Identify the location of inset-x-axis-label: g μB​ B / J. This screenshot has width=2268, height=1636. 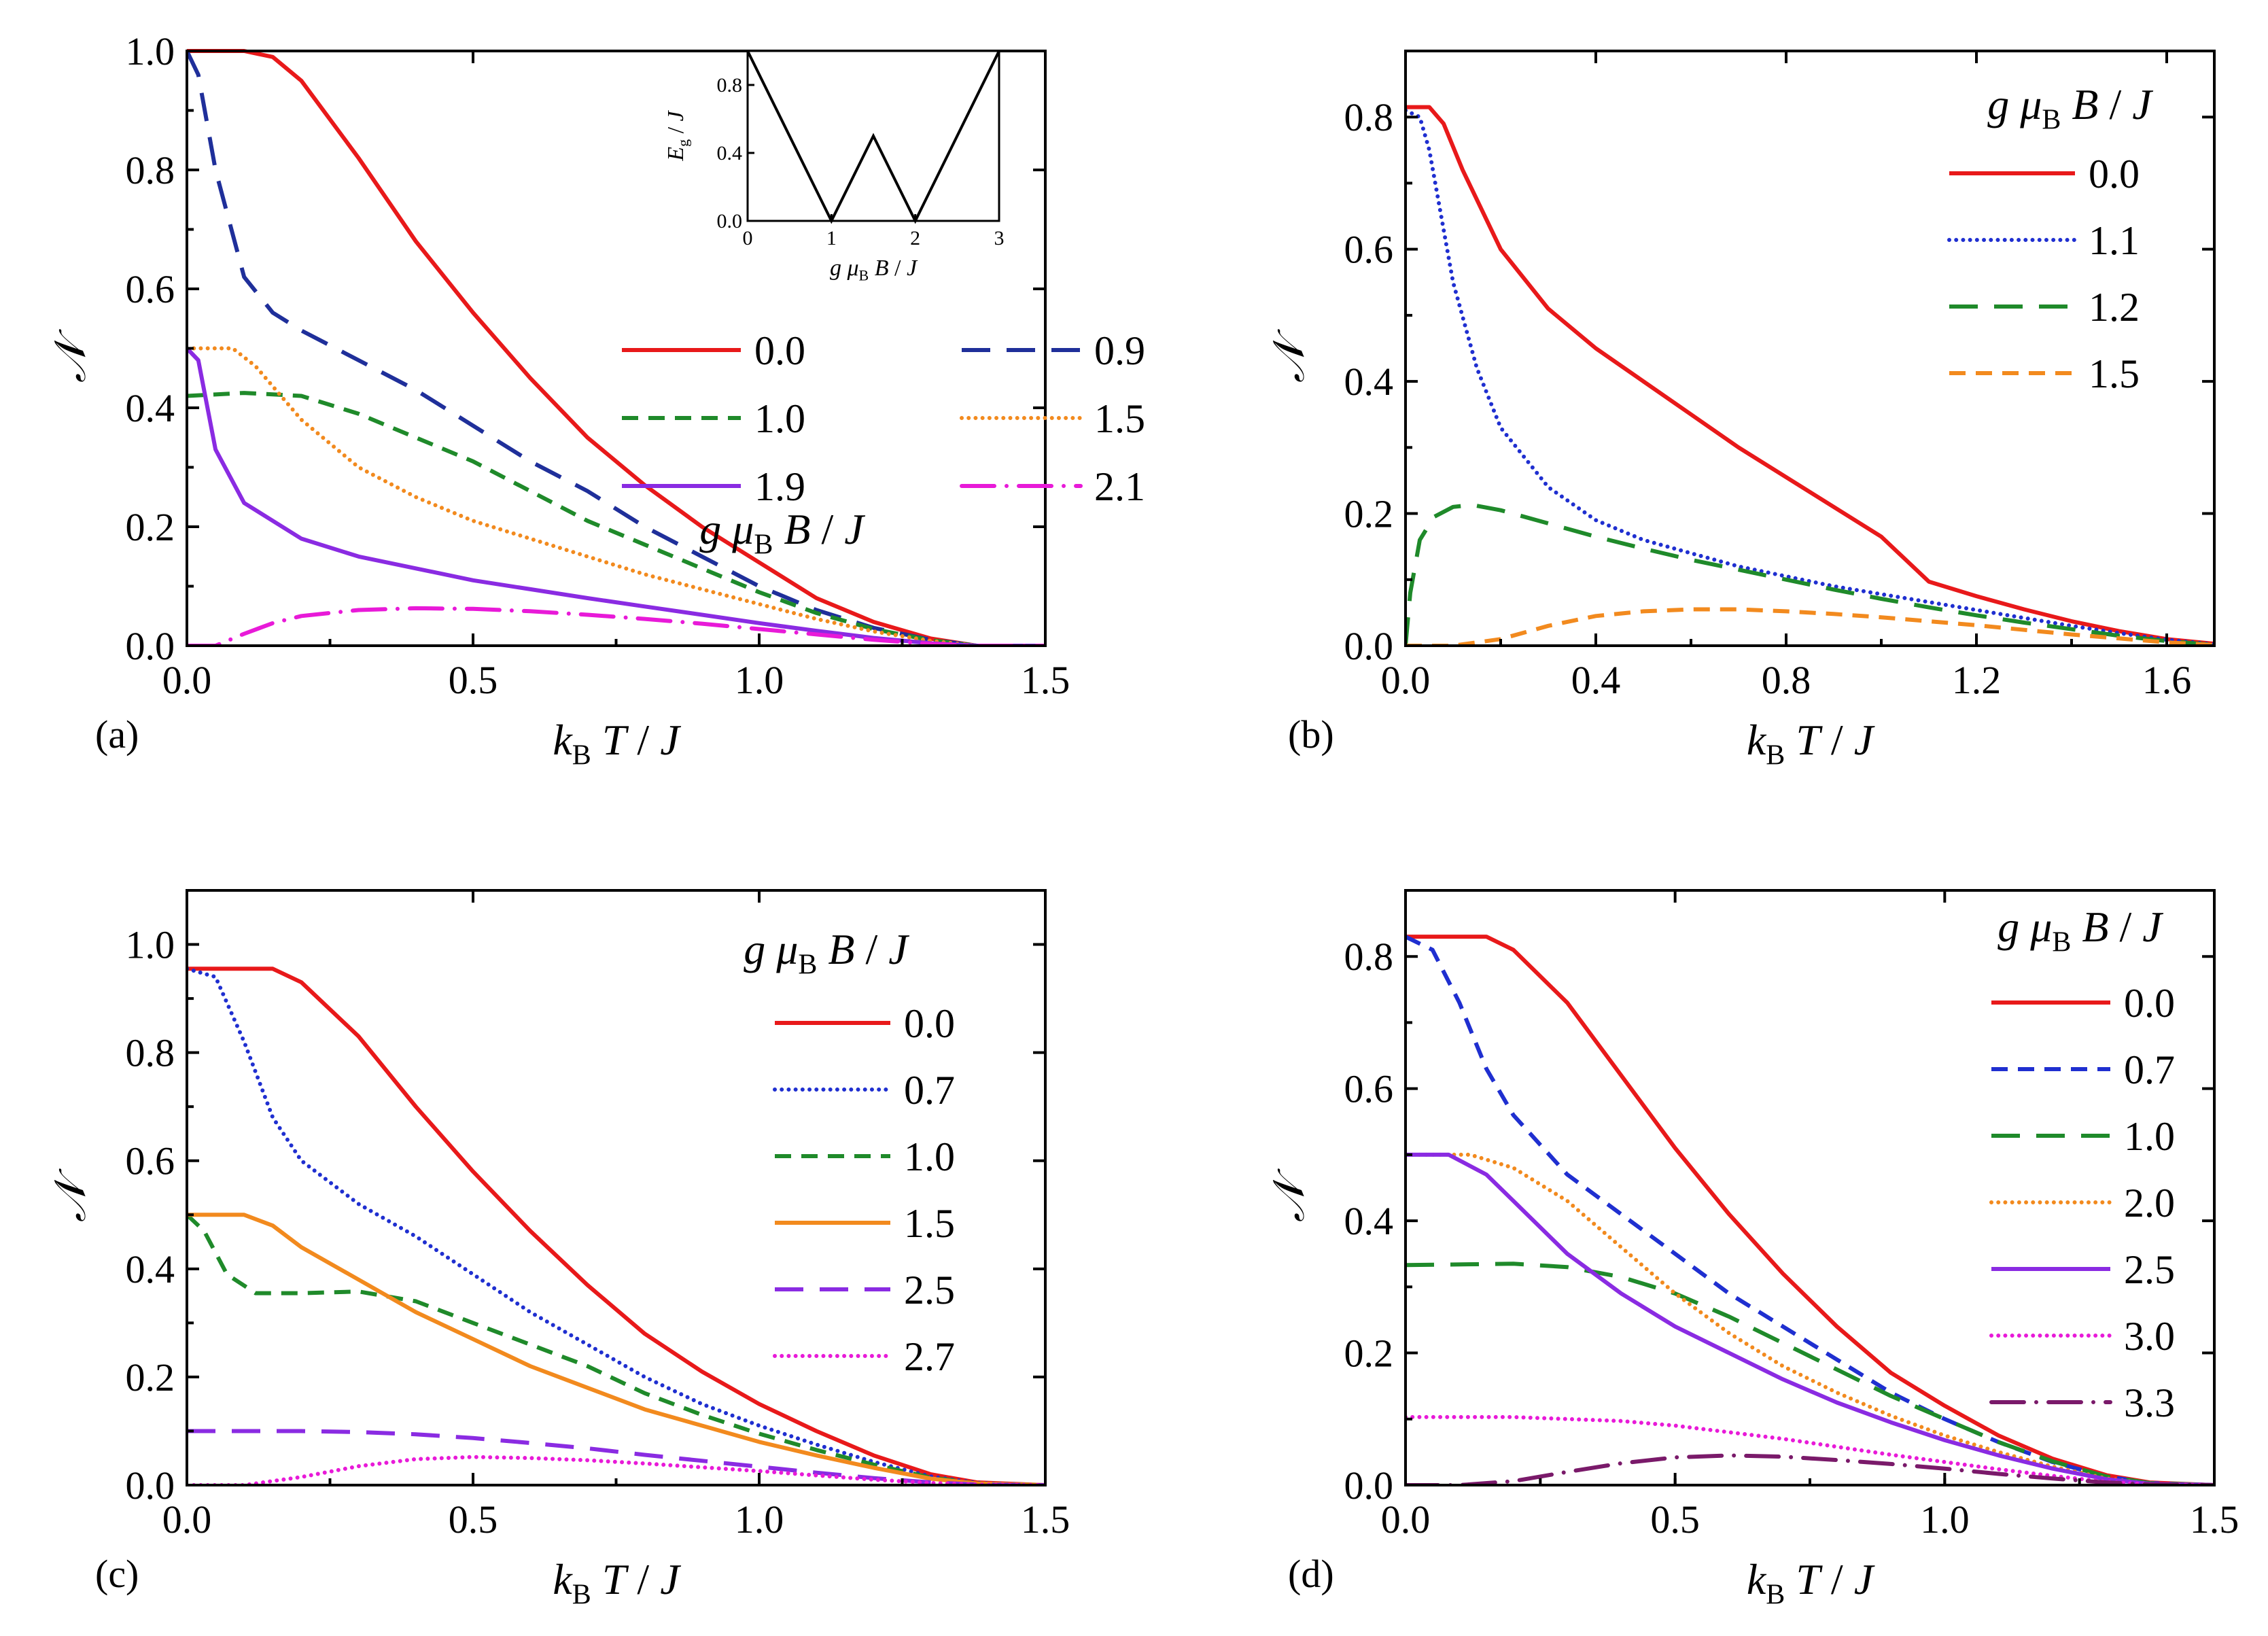
(874, 270).